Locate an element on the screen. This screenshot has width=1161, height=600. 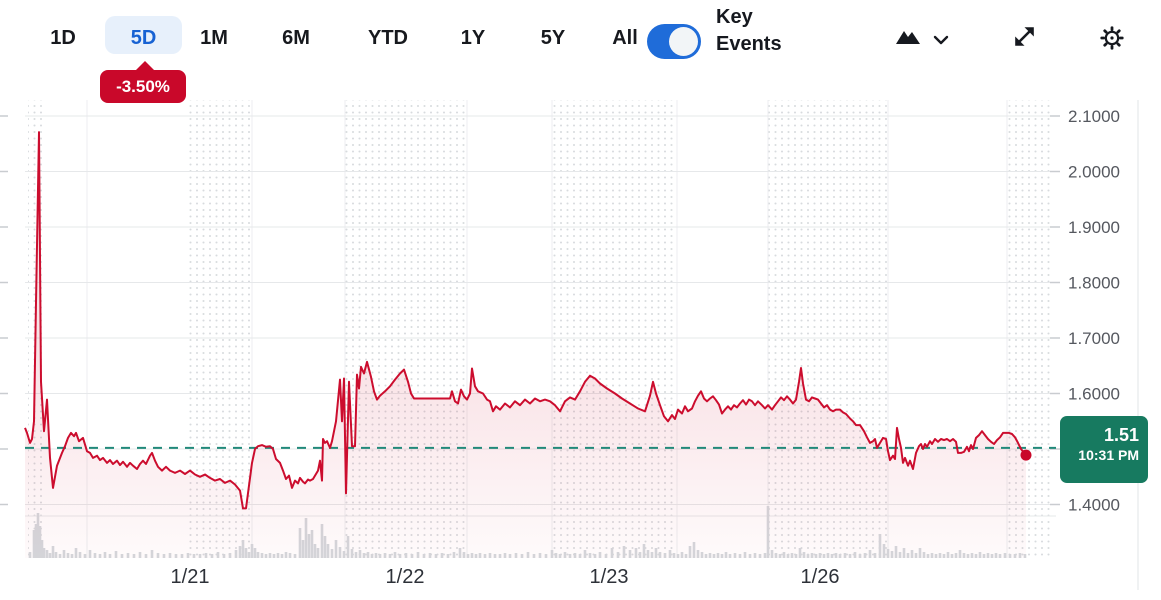
active-tab-highlight is located at coordinates (143, 35).